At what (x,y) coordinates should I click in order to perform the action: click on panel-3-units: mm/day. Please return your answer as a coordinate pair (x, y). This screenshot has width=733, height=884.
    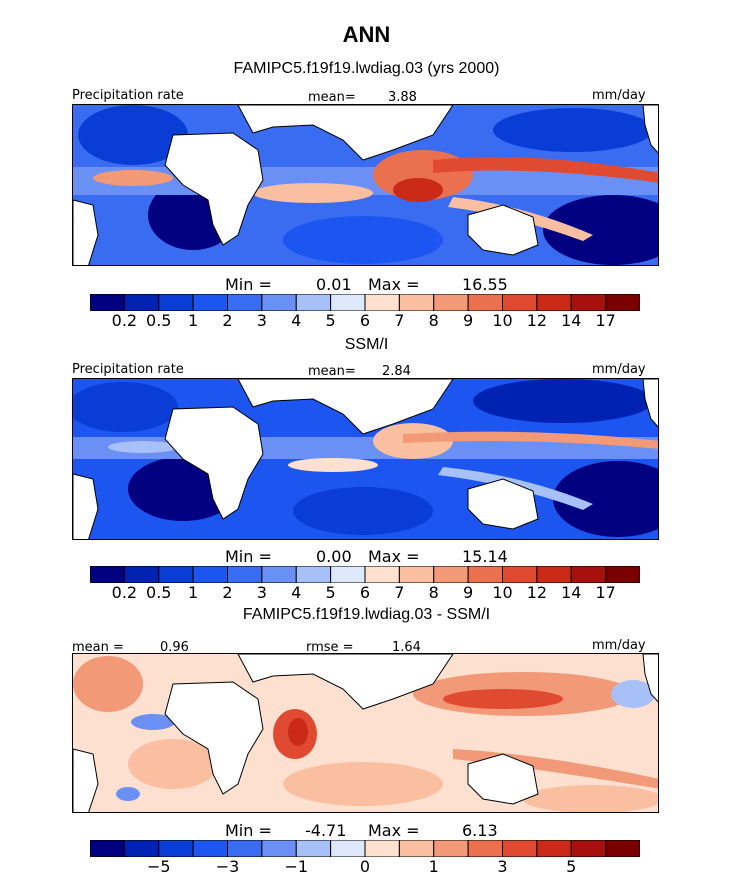
    Looking at the image, I should click on (619, 645).